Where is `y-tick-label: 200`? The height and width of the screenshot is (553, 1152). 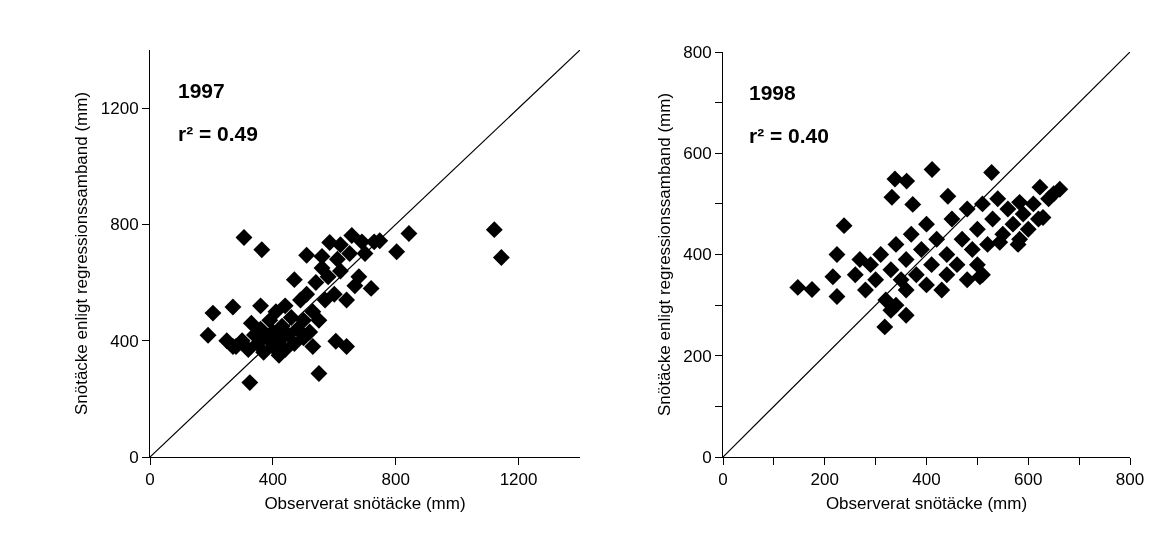 y-tick-label: 200 is located at coordinates (697, 356).